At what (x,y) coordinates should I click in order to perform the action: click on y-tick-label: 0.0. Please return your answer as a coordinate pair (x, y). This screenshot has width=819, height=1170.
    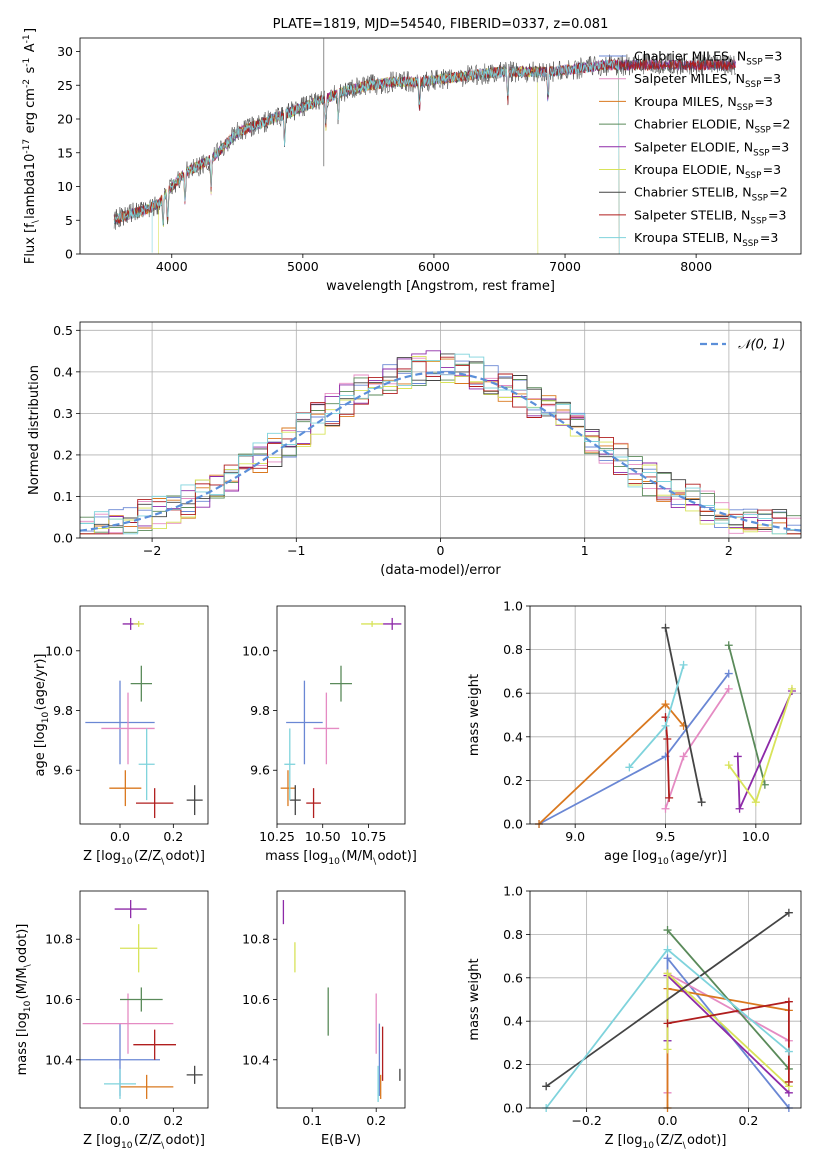
    Looking at the image, I should click on (513, 824).